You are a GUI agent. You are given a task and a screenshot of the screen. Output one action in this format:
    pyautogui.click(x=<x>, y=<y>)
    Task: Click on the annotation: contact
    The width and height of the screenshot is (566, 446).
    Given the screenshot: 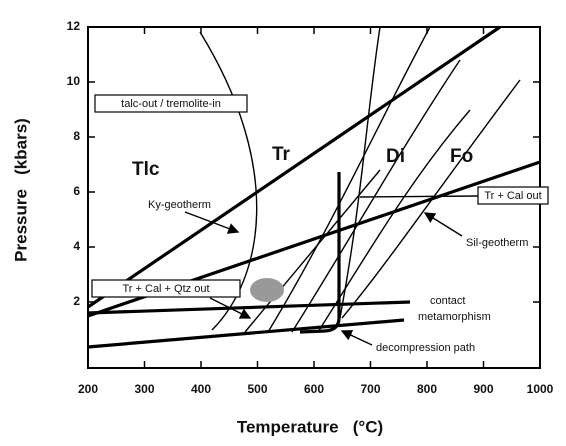 What is the action you would take?
    pyautogui.click(x=447, y=301)
    